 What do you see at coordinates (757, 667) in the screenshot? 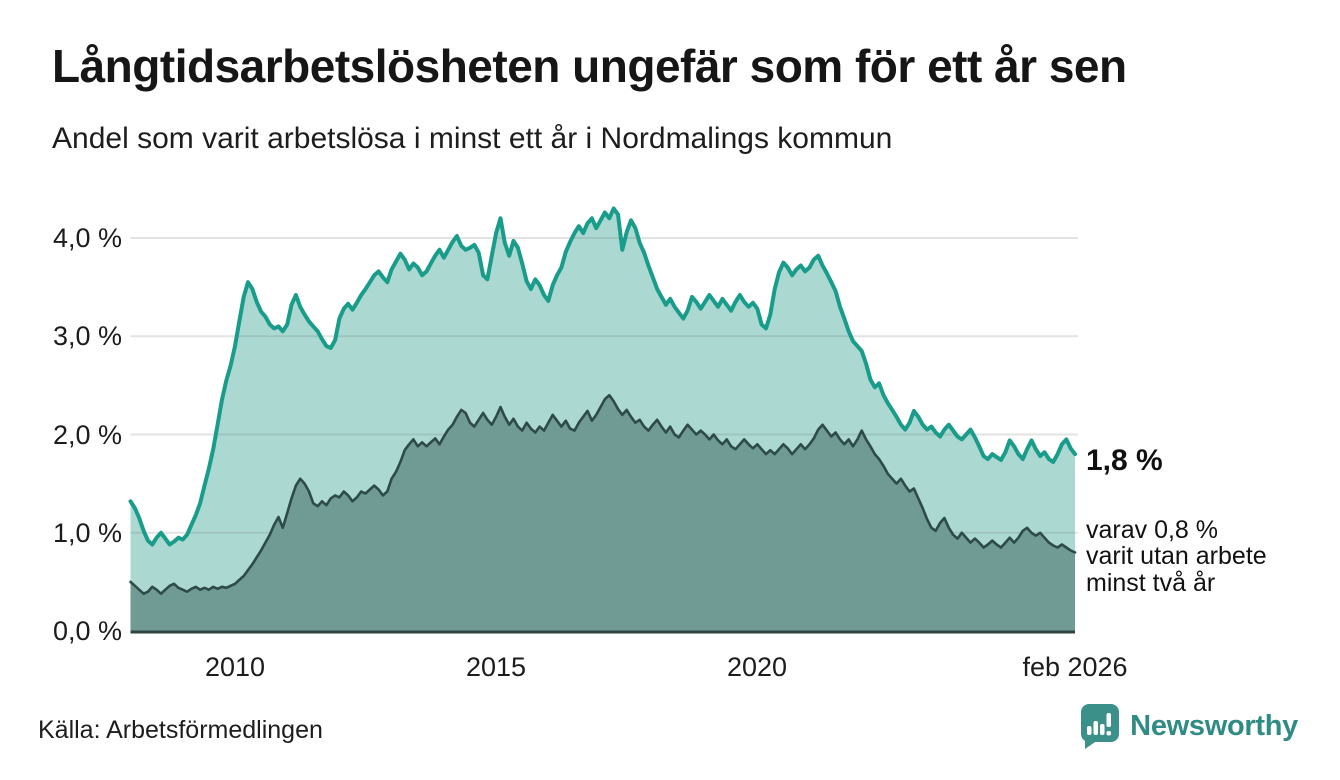
I see `x-tick-label: 2020` at bounding box center [757, 667].